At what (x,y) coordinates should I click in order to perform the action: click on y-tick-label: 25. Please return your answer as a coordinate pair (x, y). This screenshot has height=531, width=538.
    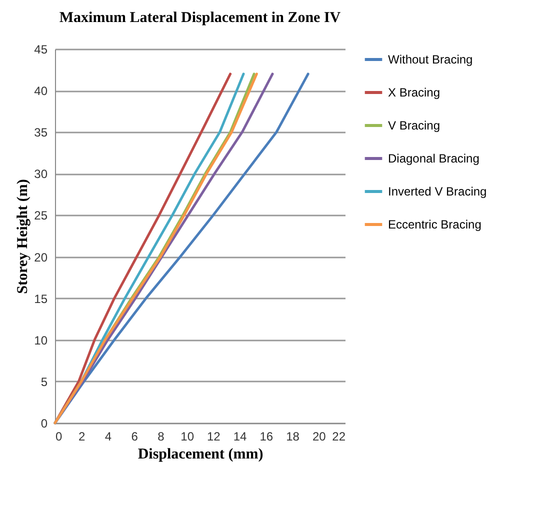
    Looking at the image, I should click on (41, 215).